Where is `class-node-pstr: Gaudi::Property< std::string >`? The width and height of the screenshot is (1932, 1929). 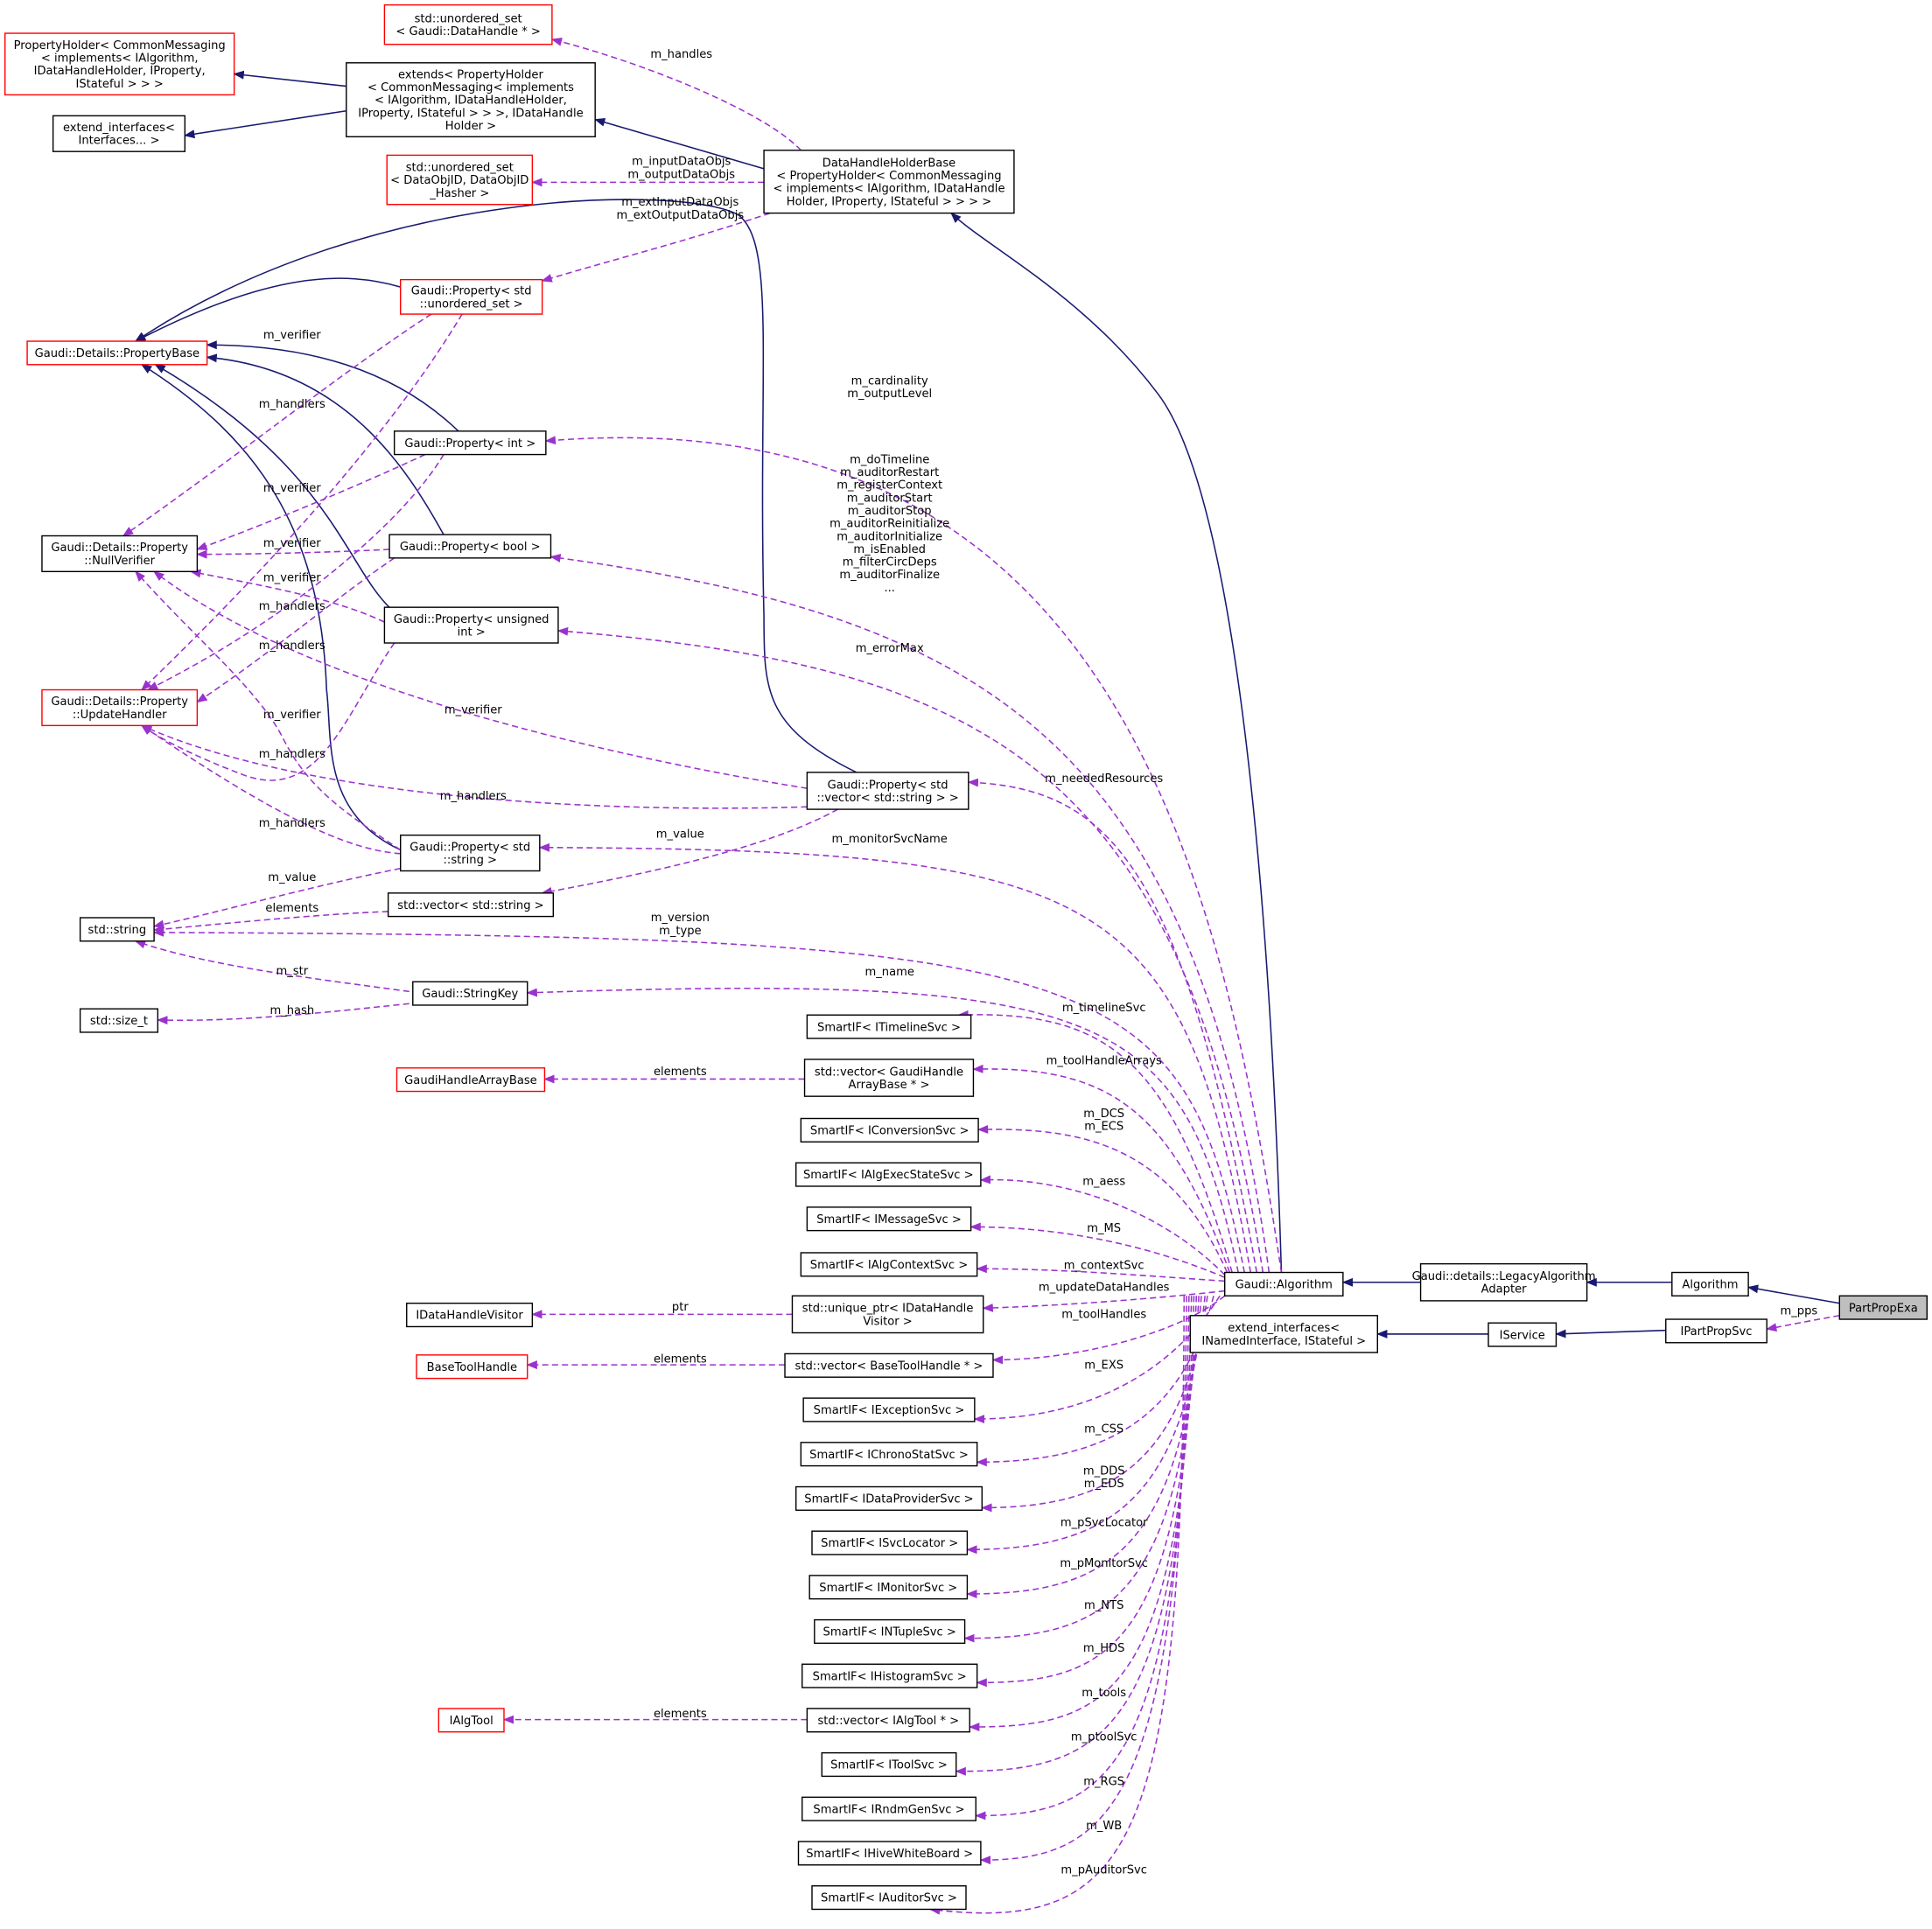
class-node-pstr: Gaudi::Property< std::string > is located at coordinates (470, 853).